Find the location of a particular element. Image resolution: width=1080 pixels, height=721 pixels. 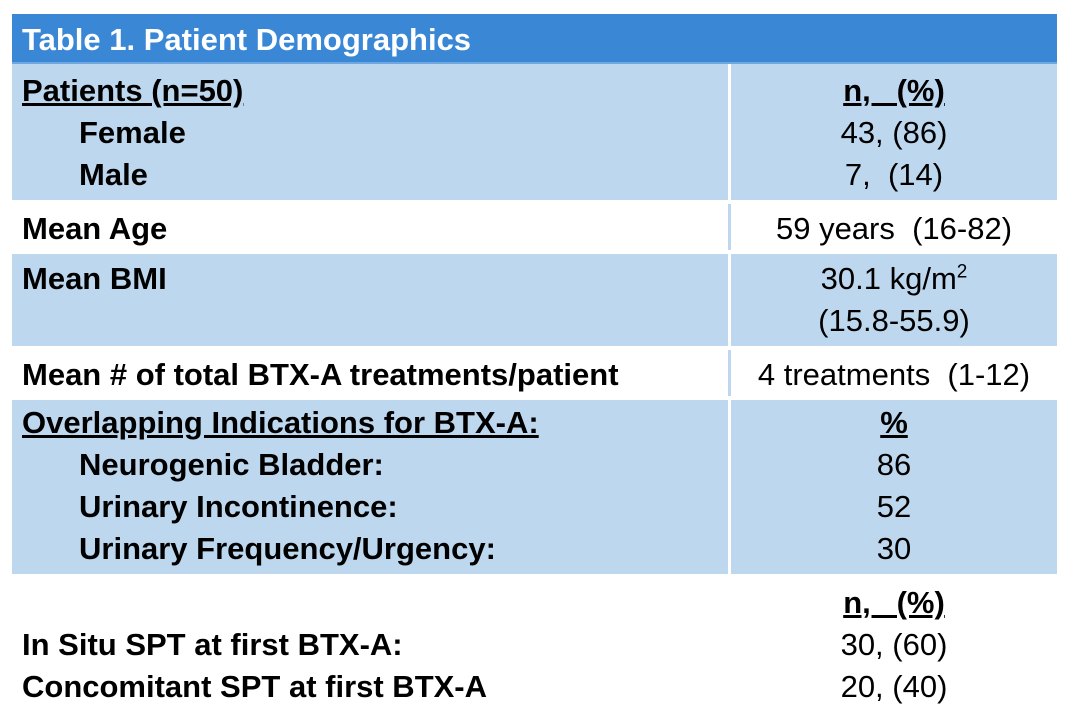

mean-treatments-right-cell: 4 treatments (1-12) is located at coordinates (894, 373).